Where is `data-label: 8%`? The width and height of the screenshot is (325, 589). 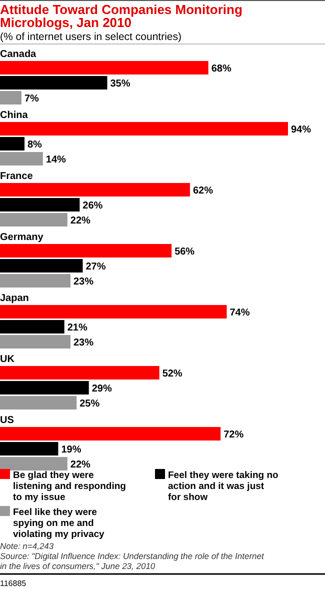 data-label: 8% is located at coordinates (35, 144).